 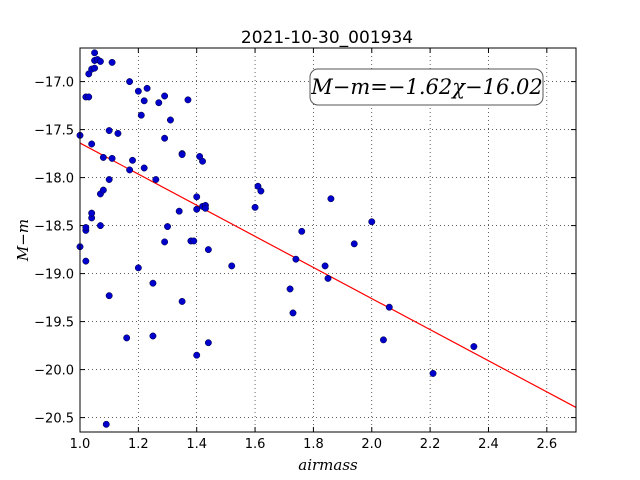 I want to click on annotation-text: M−m=−1.62χ−16.02, so click(x=426, y=87).